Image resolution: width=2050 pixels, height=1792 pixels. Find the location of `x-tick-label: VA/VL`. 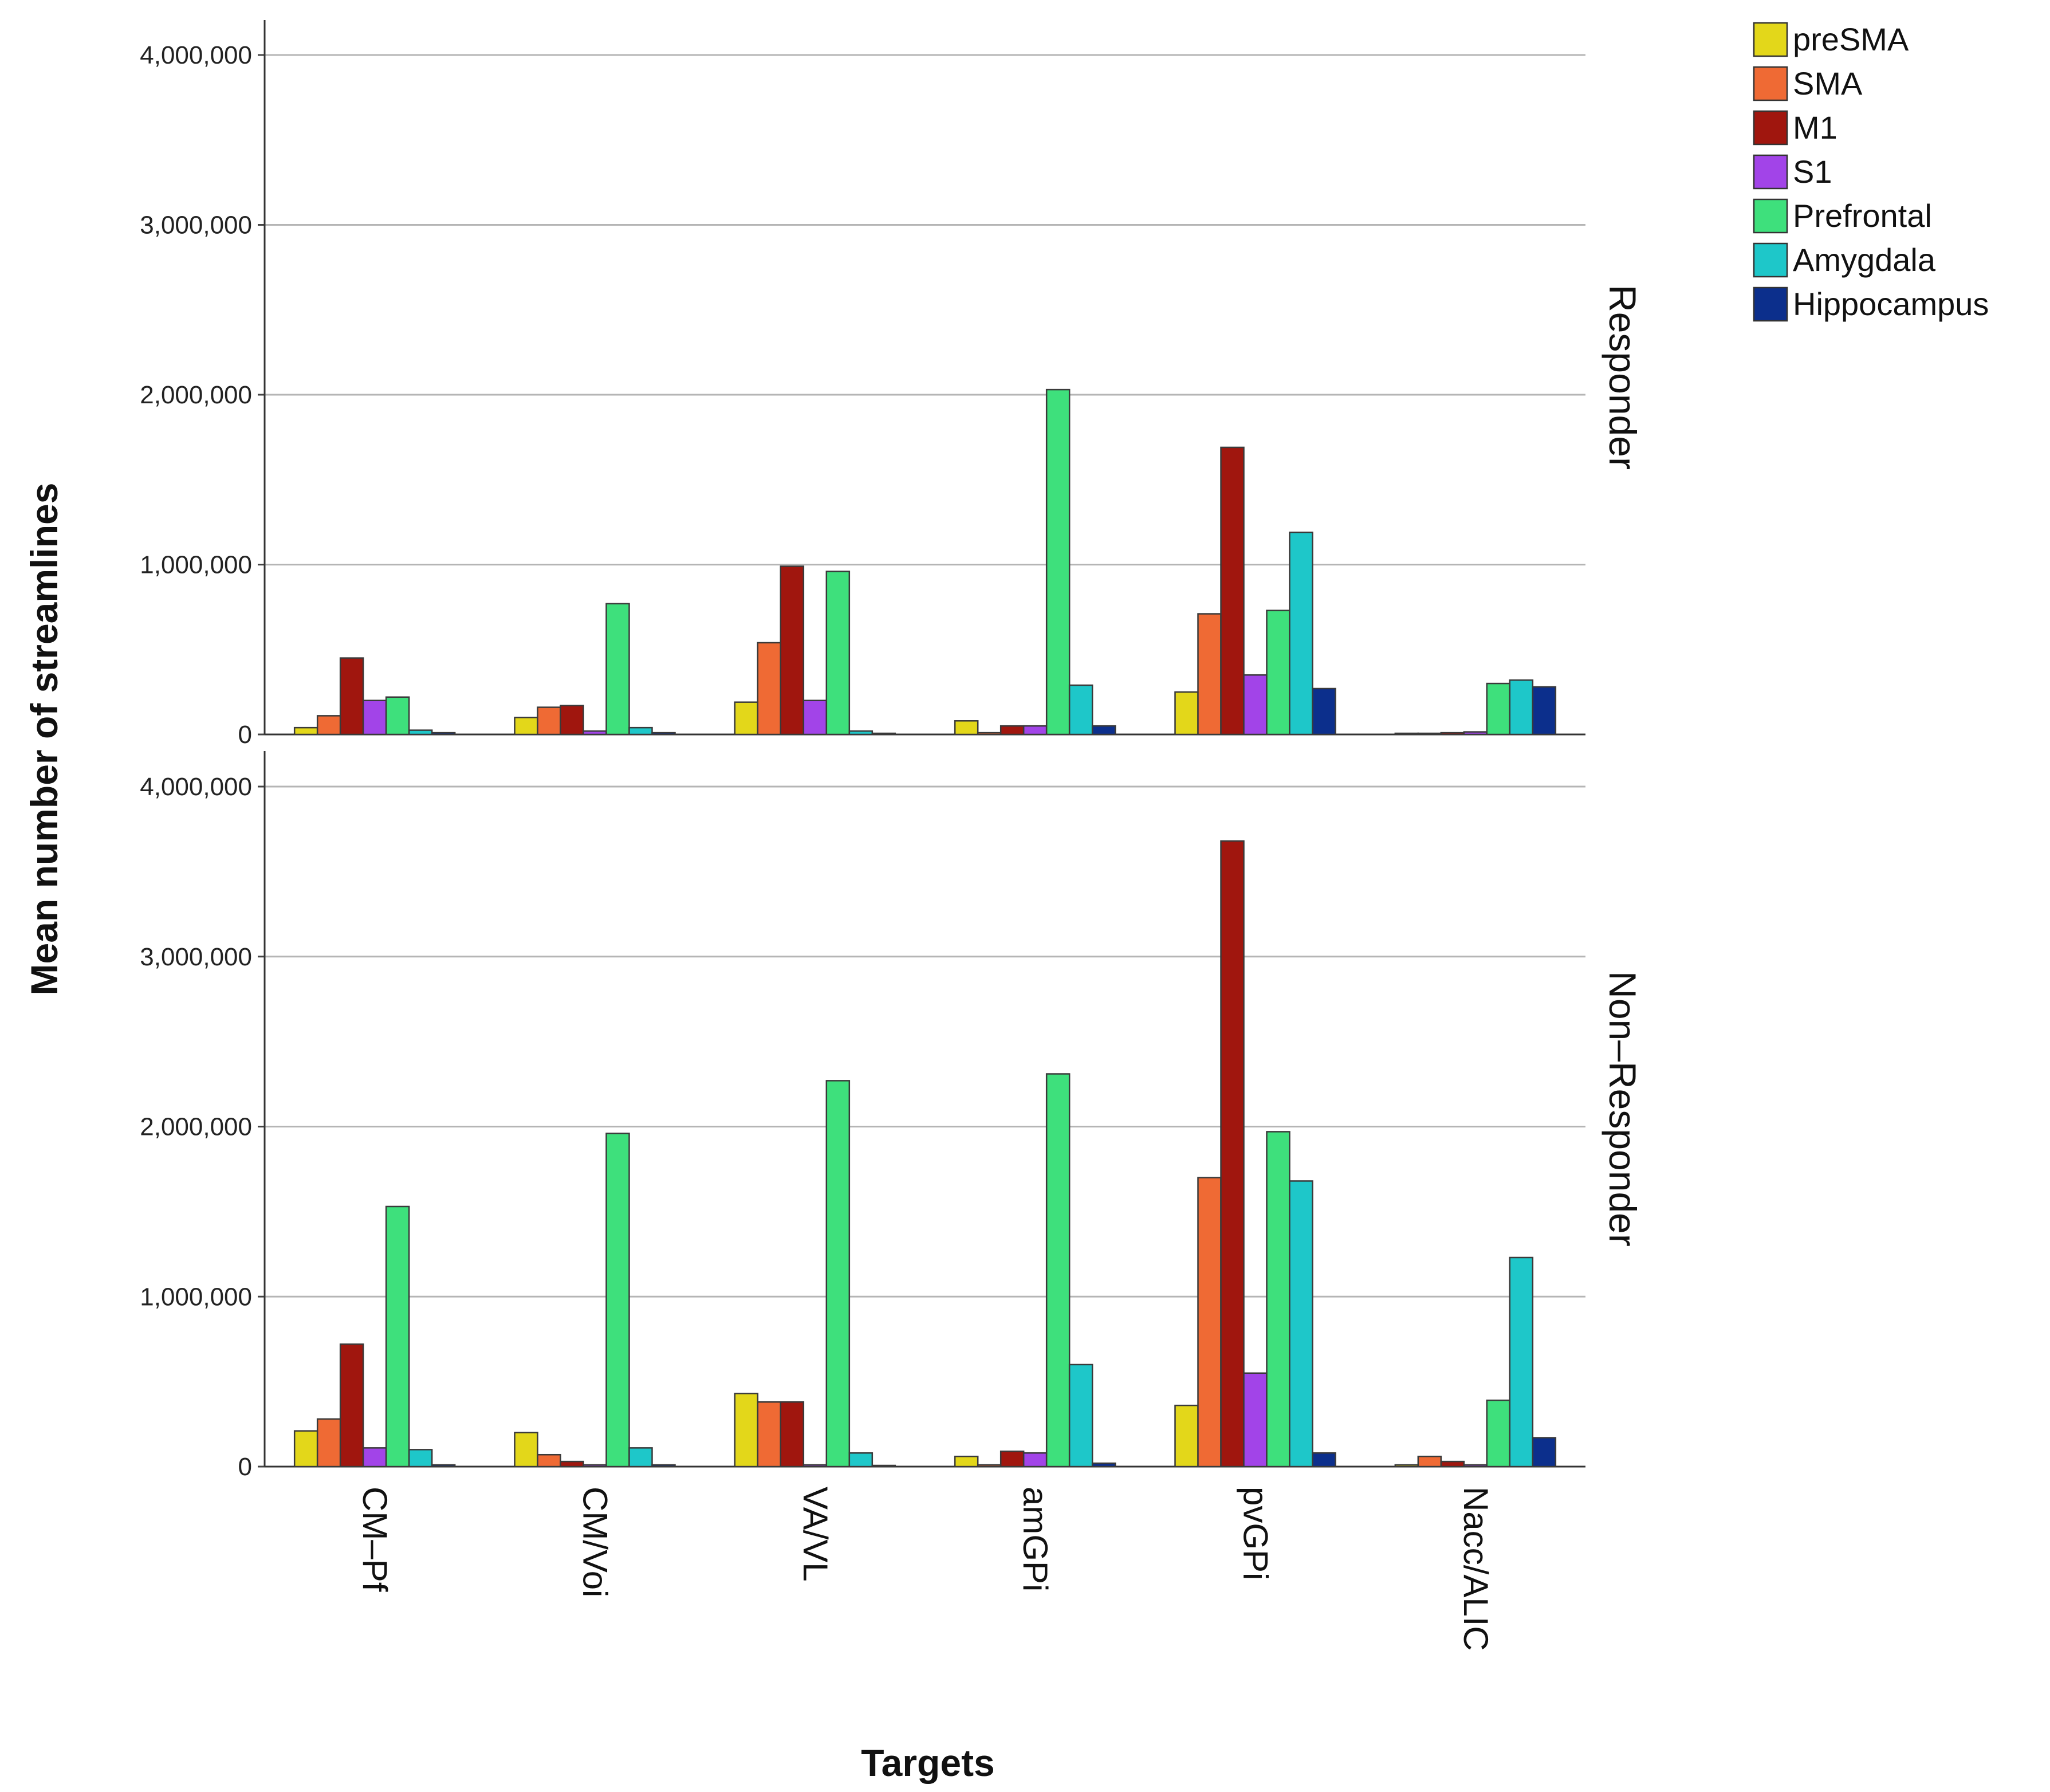

x-tick-label: VA/VL is located at coordinates (815, 1534).